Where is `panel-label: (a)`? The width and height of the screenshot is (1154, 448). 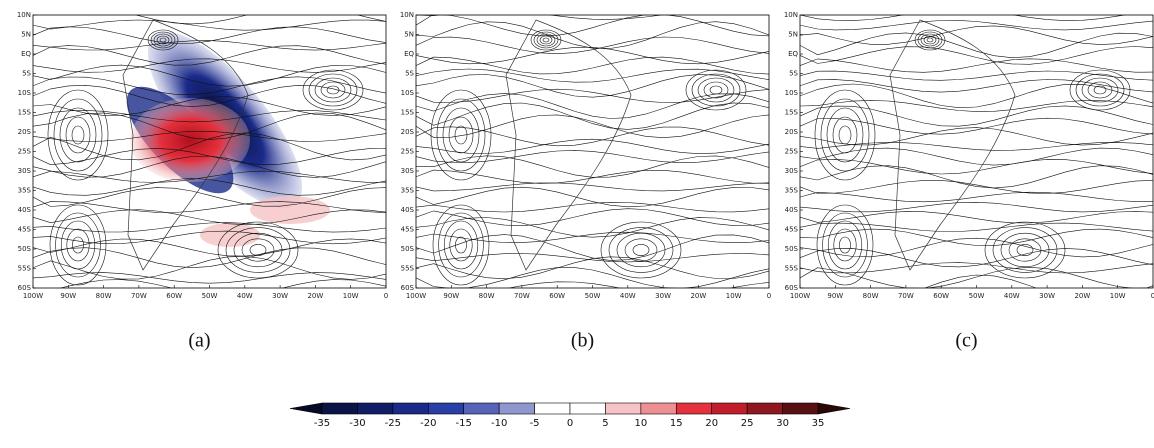
panel-label: (a) is located at coordinates (199, 341).